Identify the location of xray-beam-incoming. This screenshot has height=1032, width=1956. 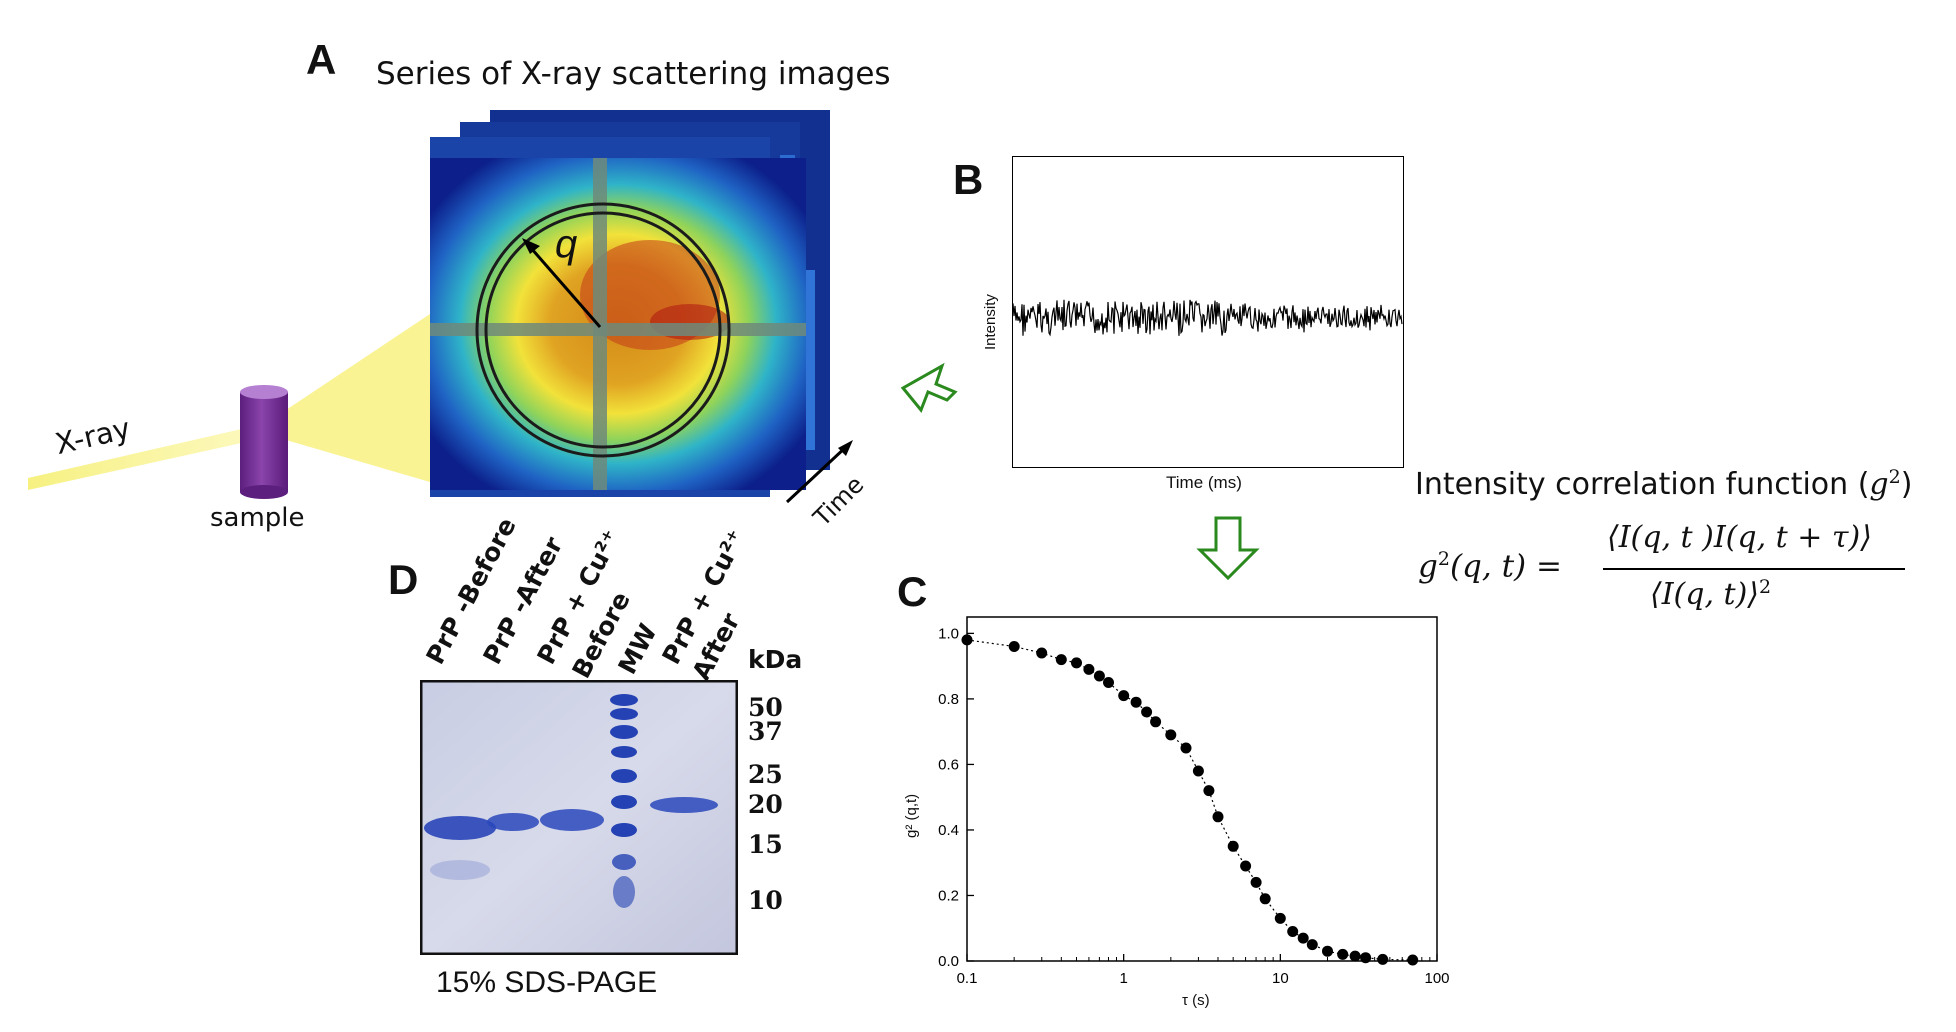
(137, 459).